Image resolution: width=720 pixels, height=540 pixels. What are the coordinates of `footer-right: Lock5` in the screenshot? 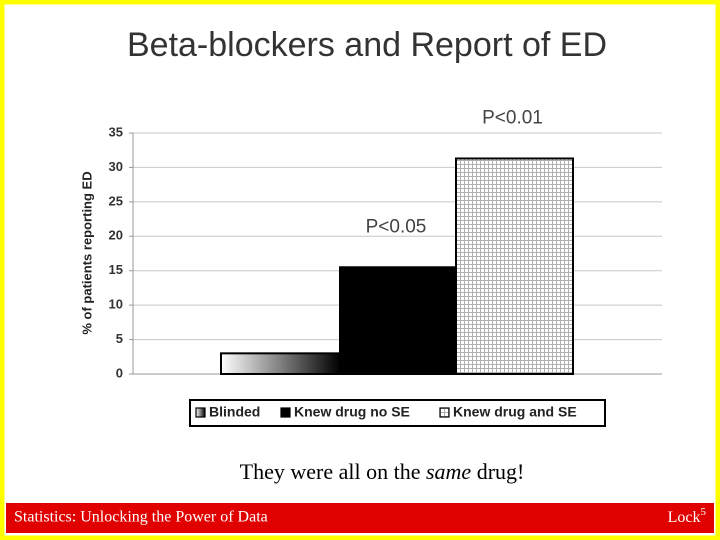 It's located at (687, 516).